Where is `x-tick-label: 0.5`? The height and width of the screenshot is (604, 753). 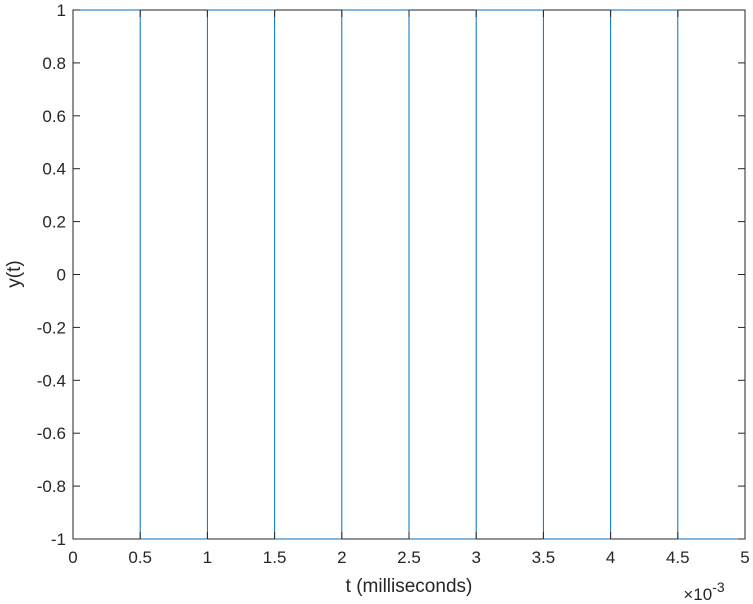 x-tick-label: 0.5 is located at coordinates (140, 557).